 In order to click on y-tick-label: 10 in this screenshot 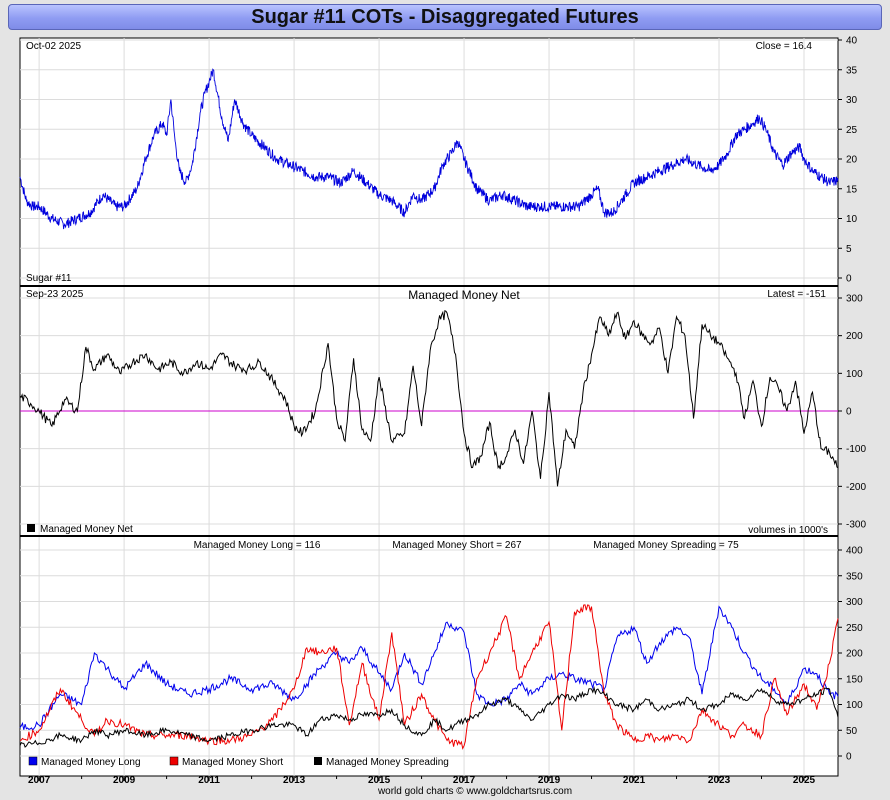, I will do `click(852, 219)`.